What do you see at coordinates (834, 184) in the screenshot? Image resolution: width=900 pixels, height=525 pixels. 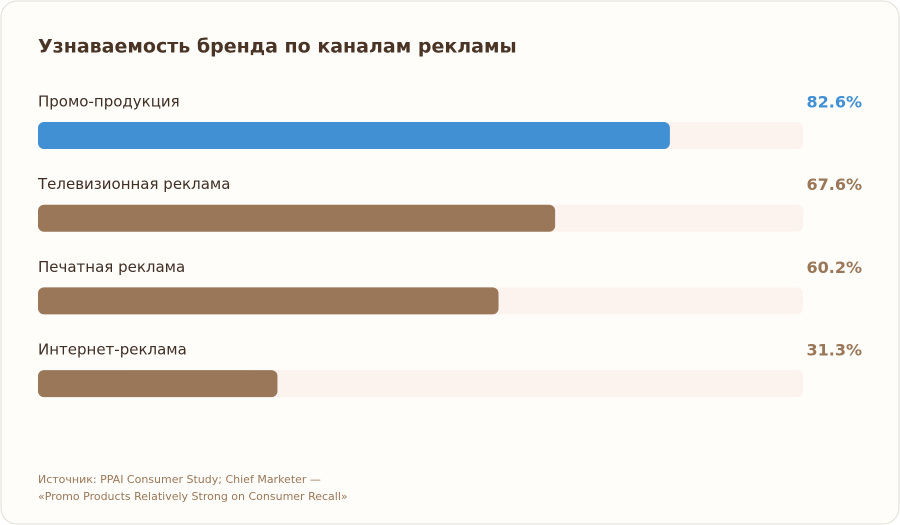 I see `value-label: 67.6%` at bounding box center [834, 184].